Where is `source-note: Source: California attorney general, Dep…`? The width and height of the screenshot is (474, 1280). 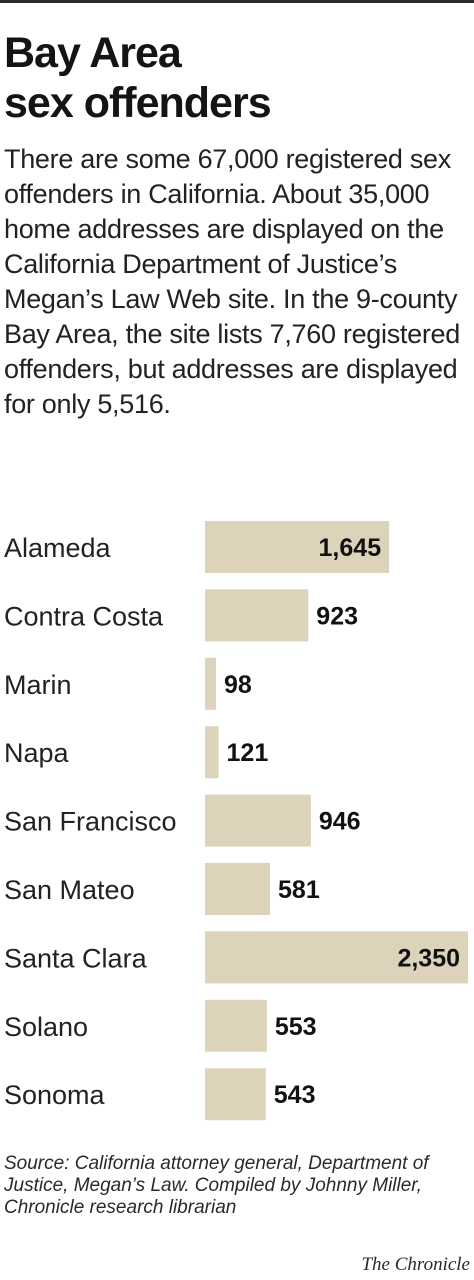
source-note: Source: California attorney general, Dep… is located at coordinates (216, 1185).